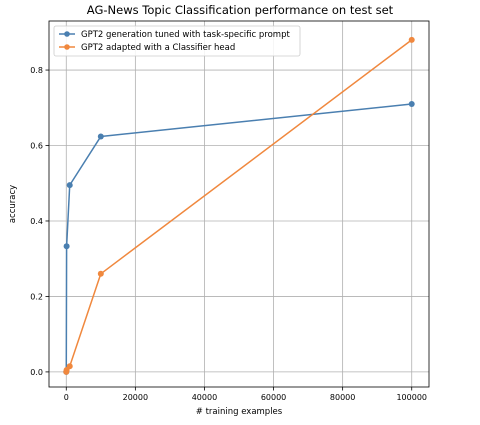 The height and width of the screenshot is (425, 480). I want to click on x-tick-label: 100000, so click(411, 397).